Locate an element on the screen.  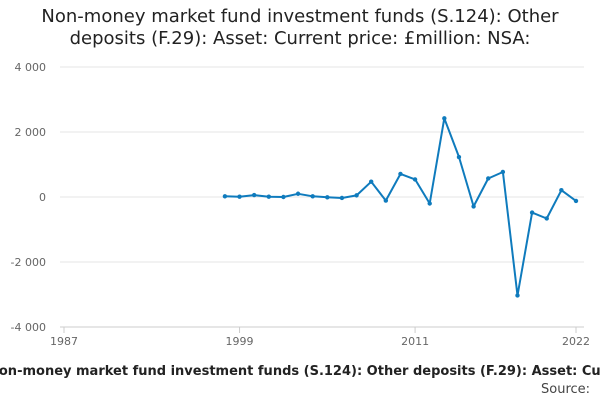
y-tick-label: 2 000 is located at coordinates (31, 132).